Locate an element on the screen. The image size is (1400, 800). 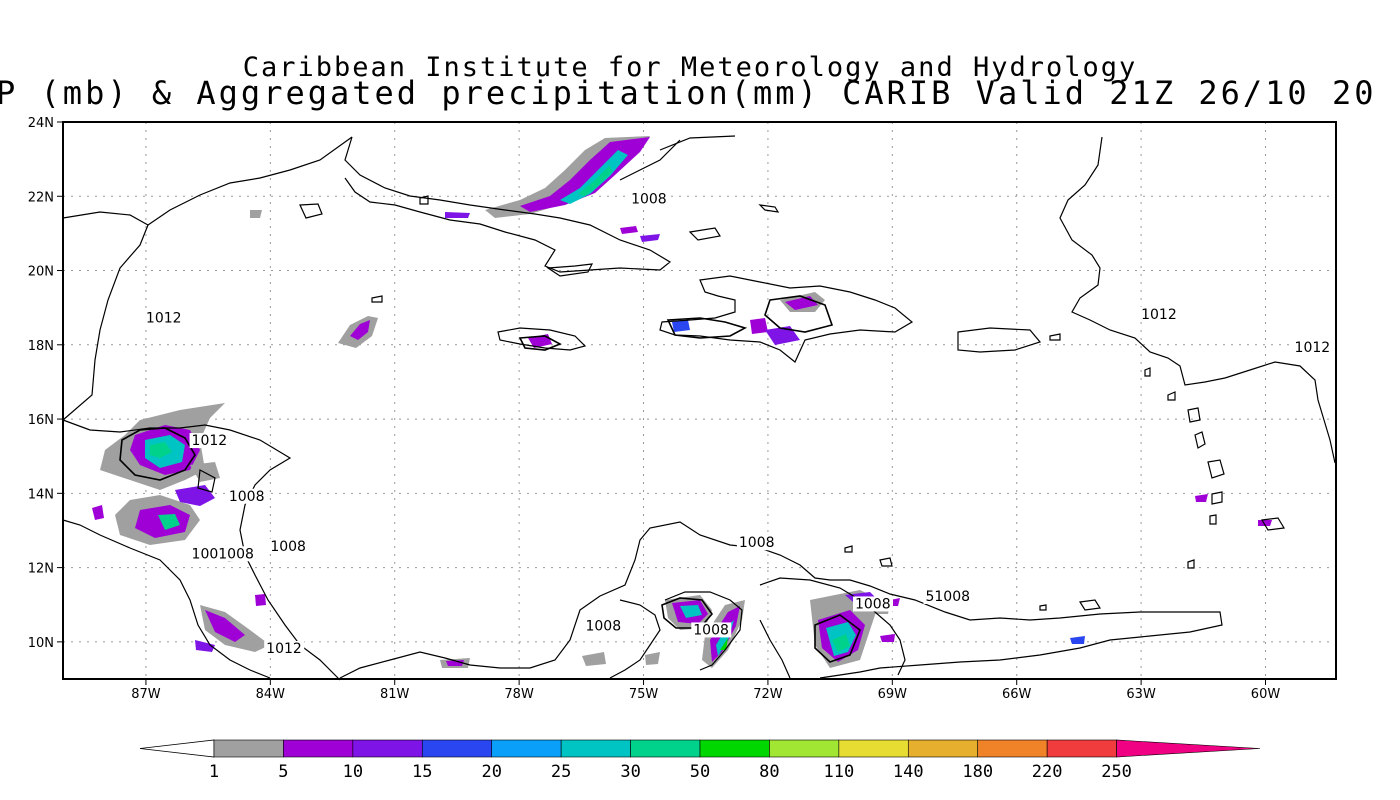
latitude-ticks: 24N 22N 20N 18N 16N 14N 12N 10N is located at coordinates (45, 383).